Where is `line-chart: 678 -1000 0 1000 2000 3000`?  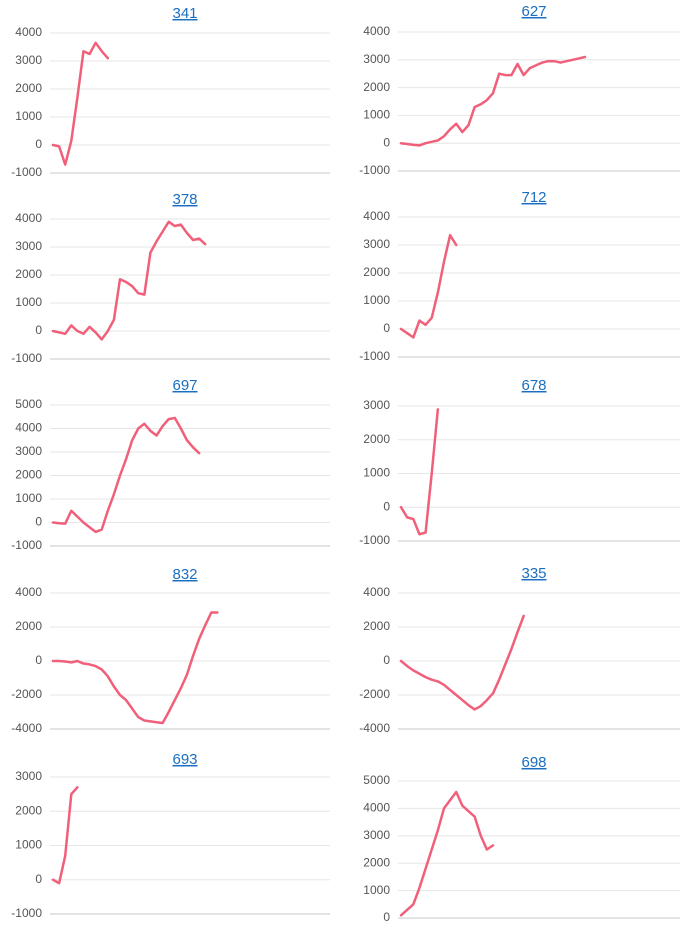 line-chart: 678 -1000 0 1000 2000 3000 is located at coordinates (519, 462).